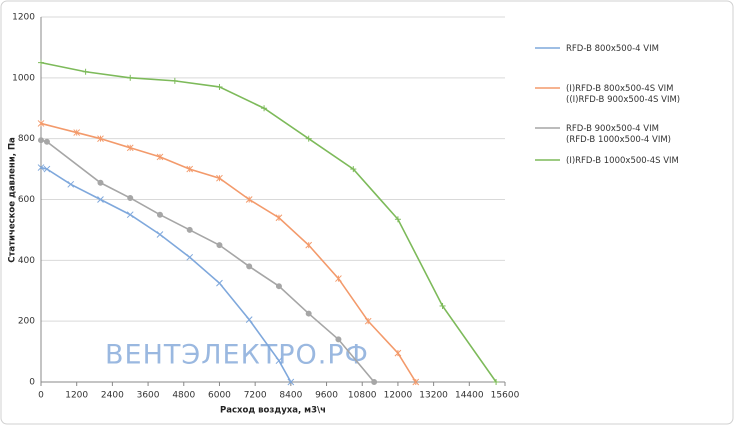 Image resolution: width=735 pixels, height=426 pixels. What do you see at coordinates (26, 322) in the screenshot?
I see `y-tick-label: 200` at bounding box center [26, 322].